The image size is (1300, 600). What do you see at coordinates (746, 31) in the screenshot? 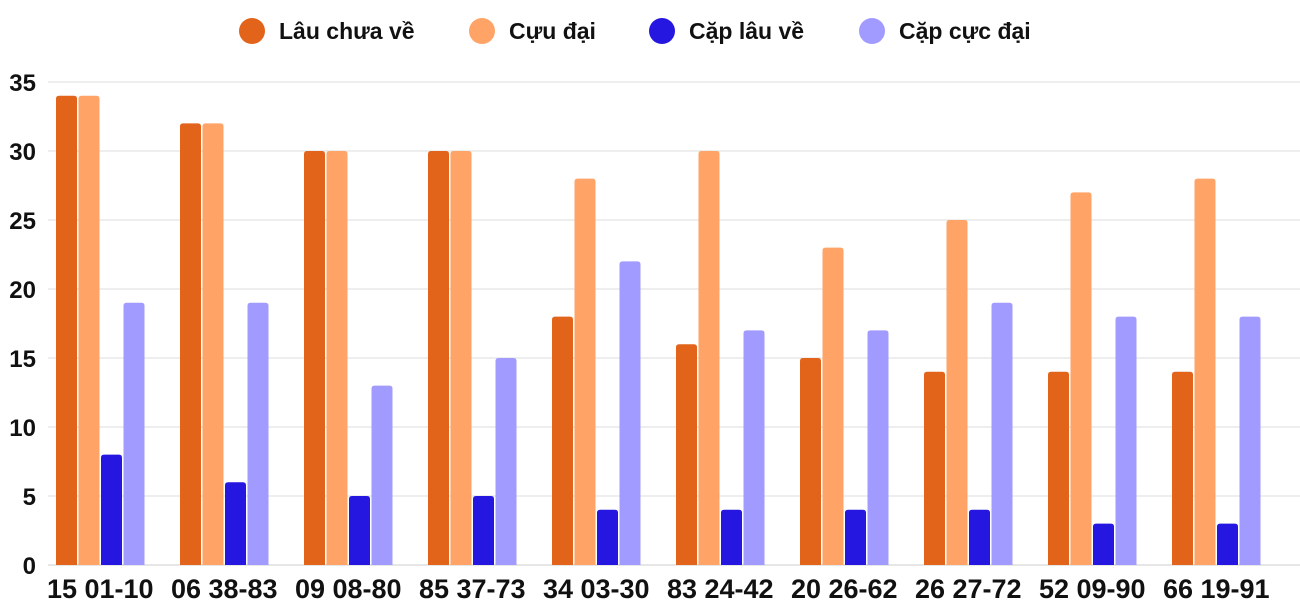
I see `legend-label: Cặp lâu về` at bounding box center [746, 31].